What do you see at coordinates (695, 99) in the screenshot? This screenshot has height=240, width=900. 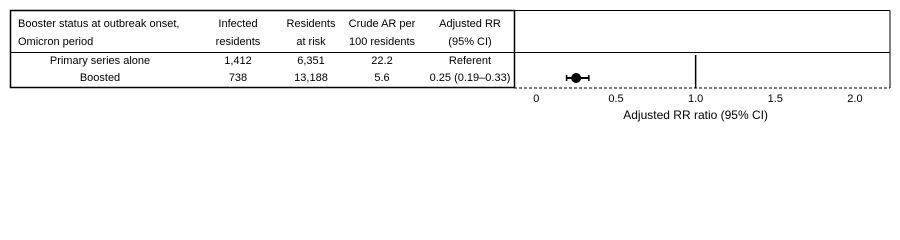 I see `x-tick-label: 1.0` at bounding box center [695, 99].